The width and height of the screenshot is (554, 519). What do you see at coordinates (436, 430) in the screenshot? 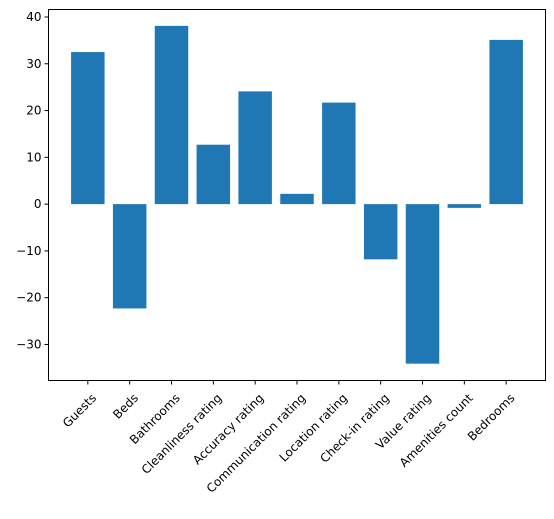
I see `x-tick-label: Amenities count` at bounding box center [436, 430].